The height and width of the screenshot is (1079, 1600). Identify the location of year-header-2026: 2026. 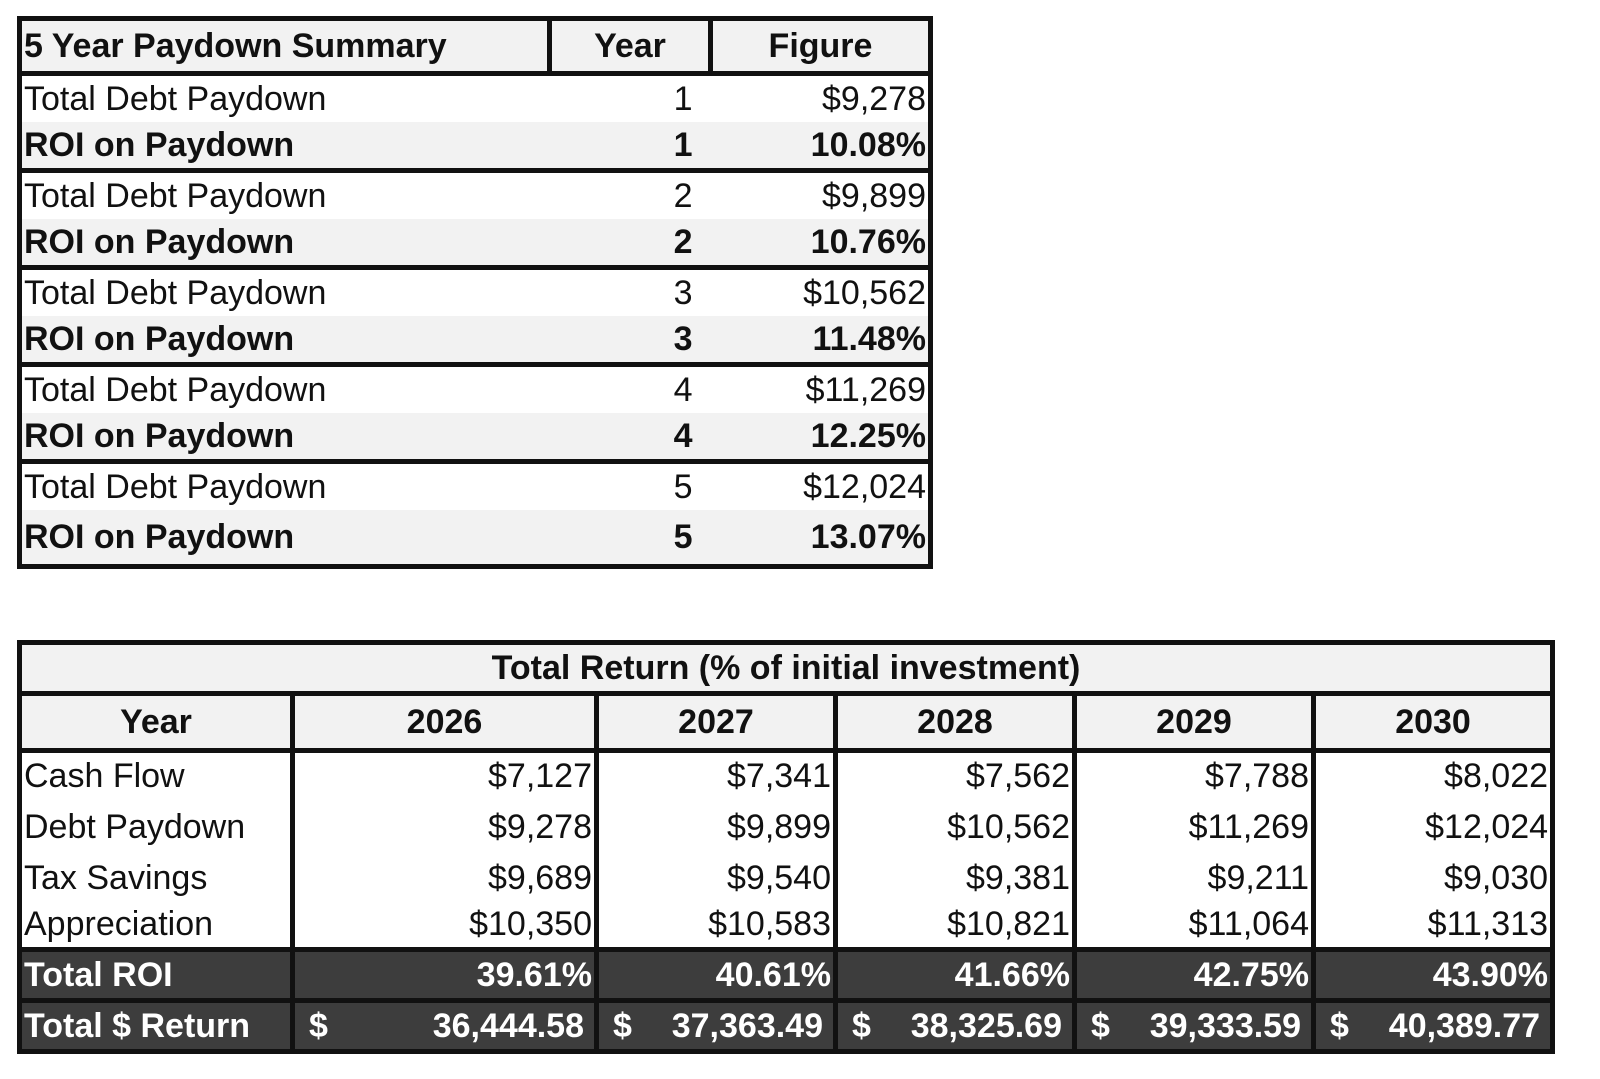
(445, 723).